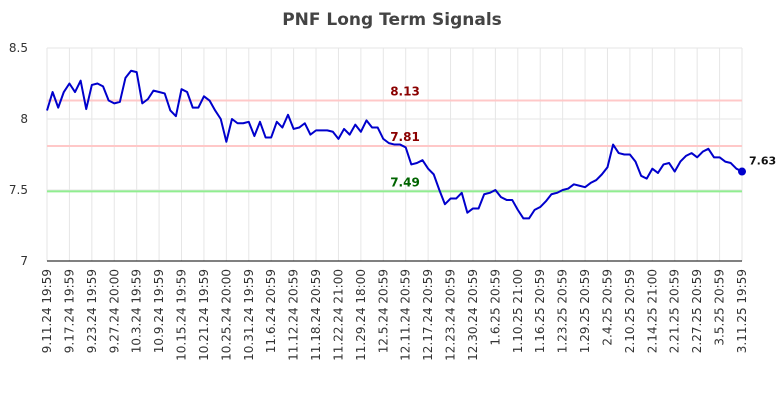 This screenshot has height=400, width=784. I want to click on x-tick-label: 3.11.25 19:59, so click(742, 311).